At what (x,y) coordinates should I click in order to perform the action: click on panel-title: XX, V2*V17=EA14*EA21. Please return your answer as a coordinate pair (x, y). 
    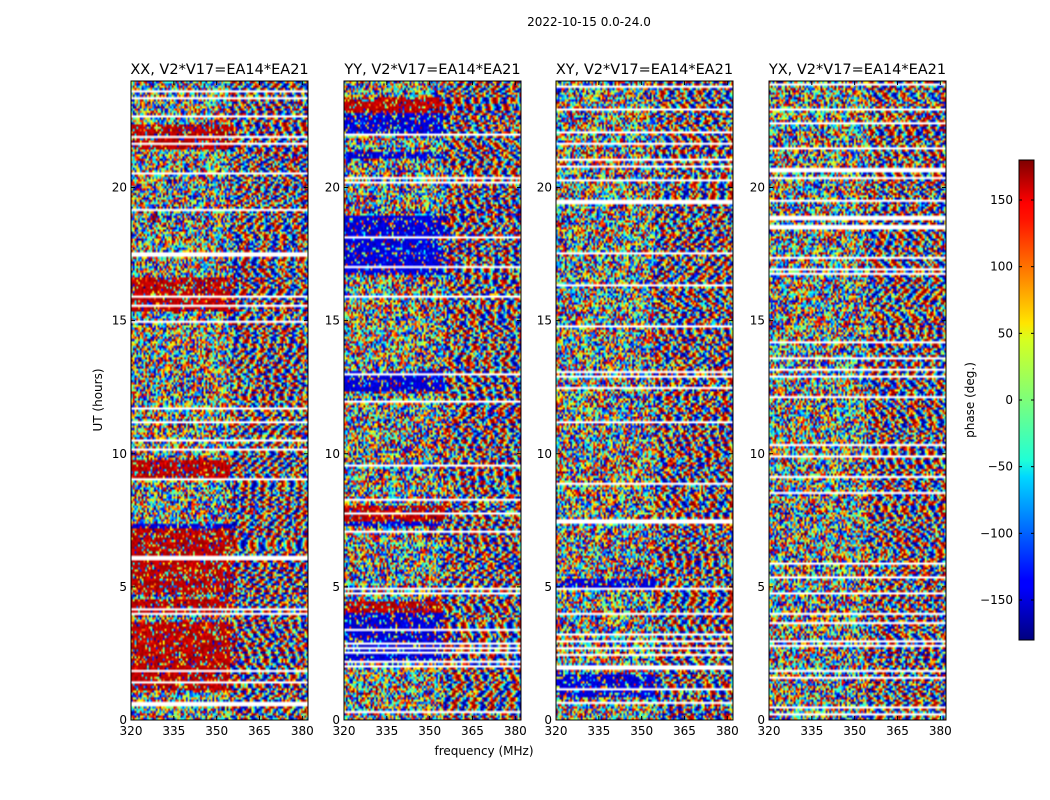
    Looking at the image, I should click on (219, 70).